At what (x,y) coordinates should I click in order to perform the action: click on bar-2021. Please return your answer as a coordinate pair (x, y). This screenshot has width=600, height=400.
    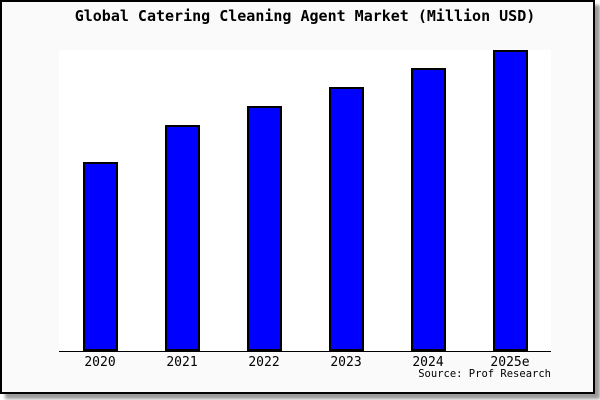
    Looking at the image, I should click on (182, 238).